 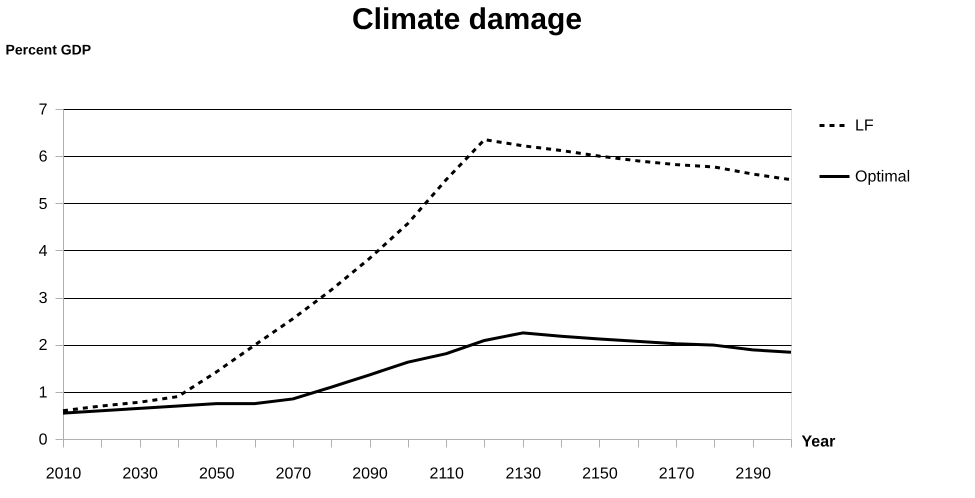 I want to click on x-tick-label: 2150, so click(x=600, y=474).